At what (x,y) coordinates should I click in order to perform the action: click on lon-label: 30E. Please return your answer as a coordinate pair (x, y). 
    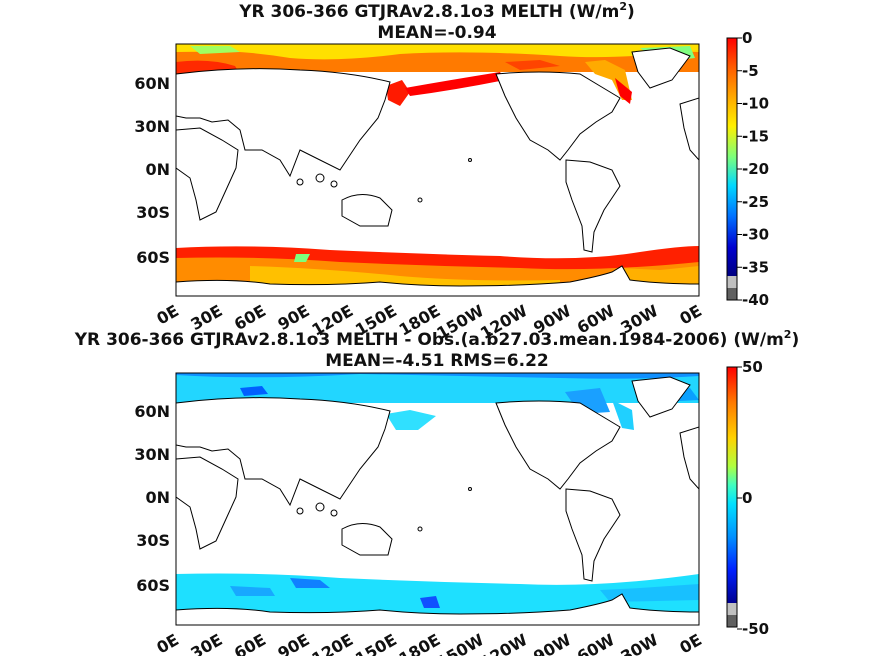
    Looking at the image, I should click on (206, 643).